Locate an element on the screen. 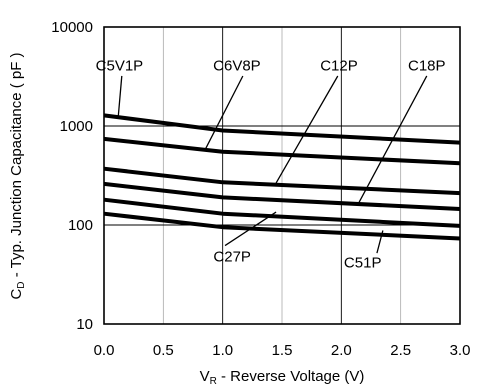 The width and height of the screenshot is (477, 387). series-label-c12p: C12P is located at coordinates (339, 65).